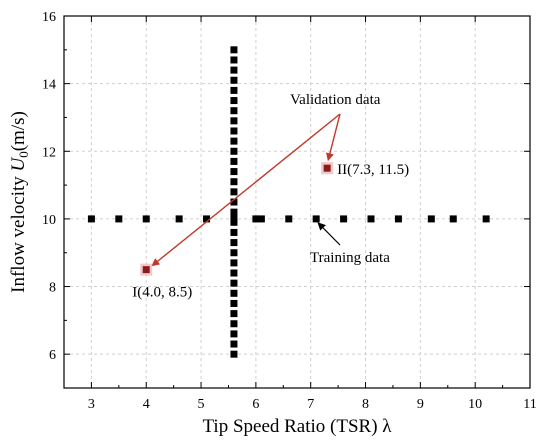  What do you see at coordinates (373, 170) in the screenshot?
I see `validation-point-label: II(7.3, 11.5)` at bounding box center [373, 170].